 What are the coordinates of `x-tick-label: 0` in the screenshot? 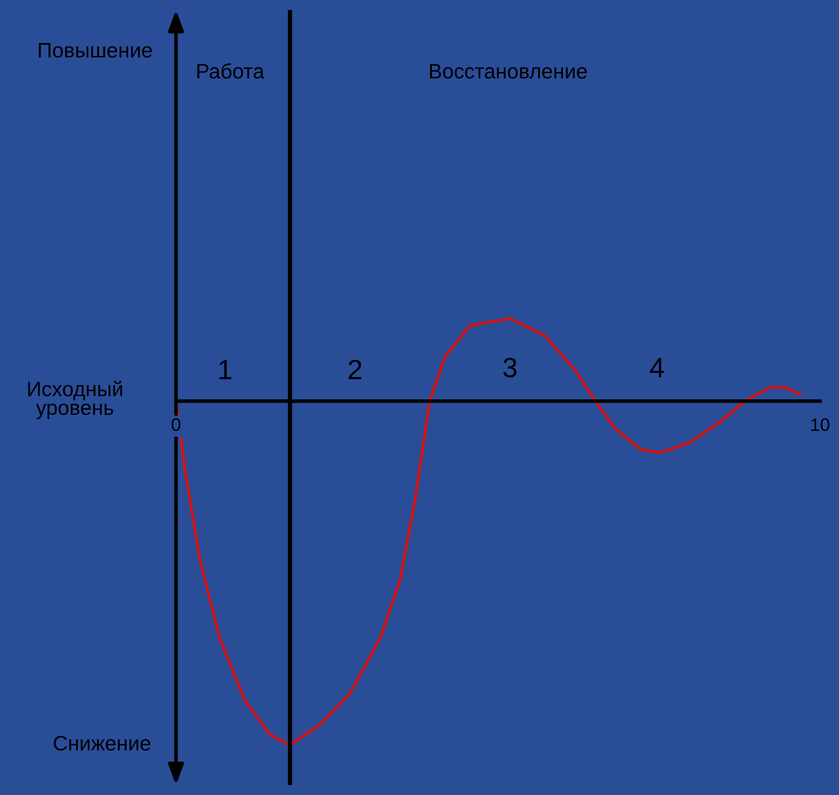 It's located at (176, 425).